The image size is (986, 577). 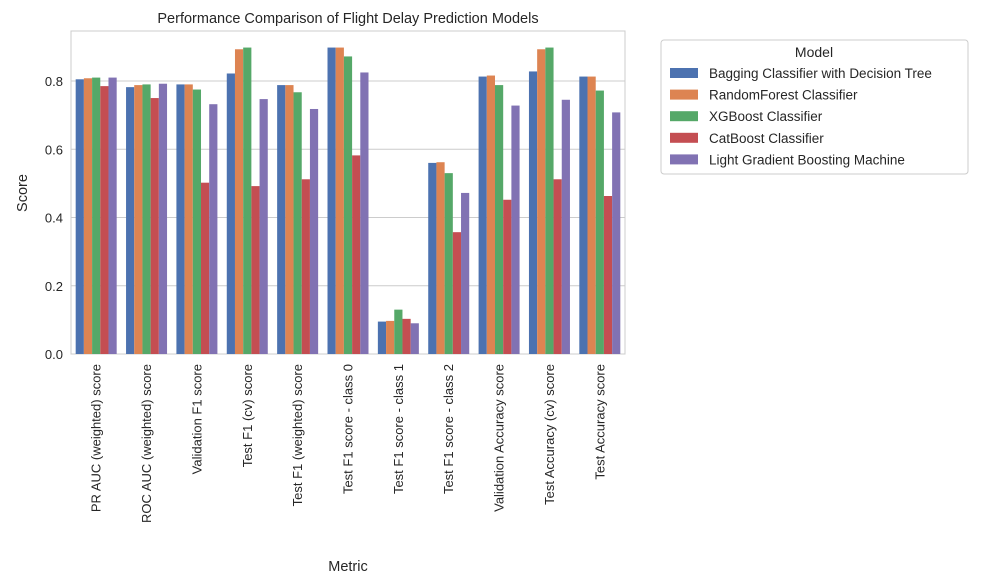 What do you see at coordinates (814, 52) in the screenshot?
I see `legend-title: Model` at bounding box center [814, 52].